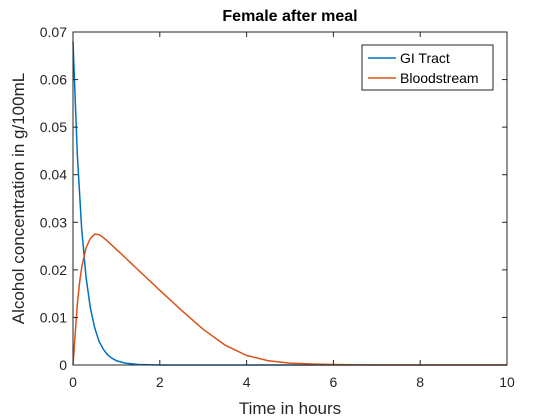  I want to click on legend-label-bloodstream: Bloodstream, so click(439, 78).